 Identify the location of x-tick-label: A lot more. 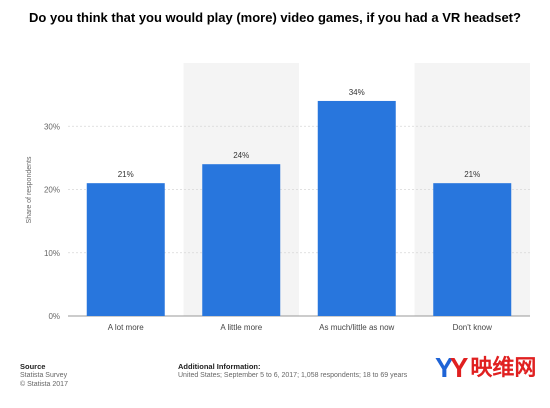
(126, 327).